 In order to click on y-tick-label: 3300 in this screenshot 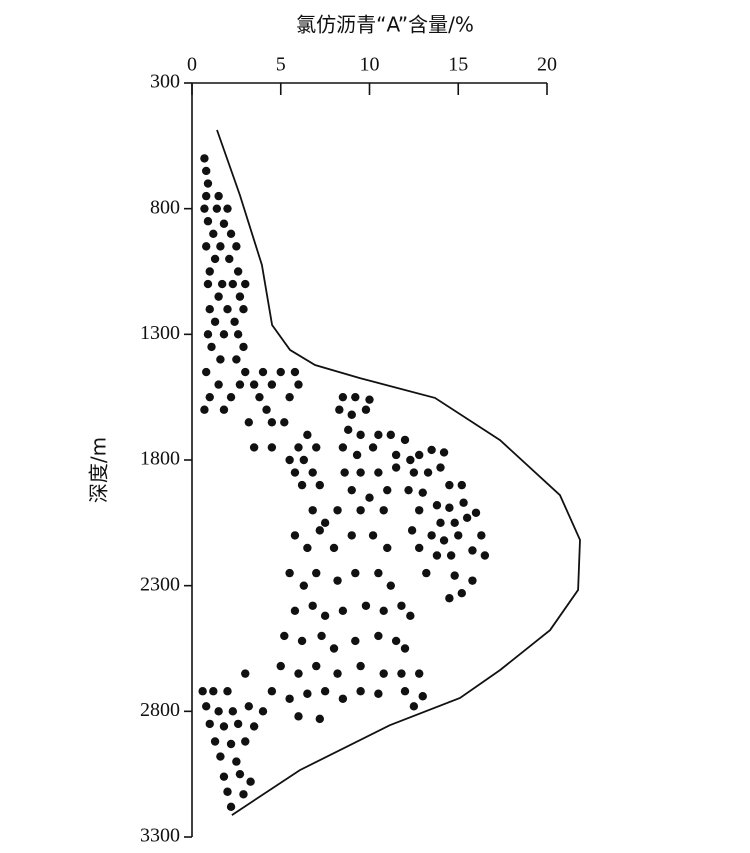, I will do `click(160, 836)`.